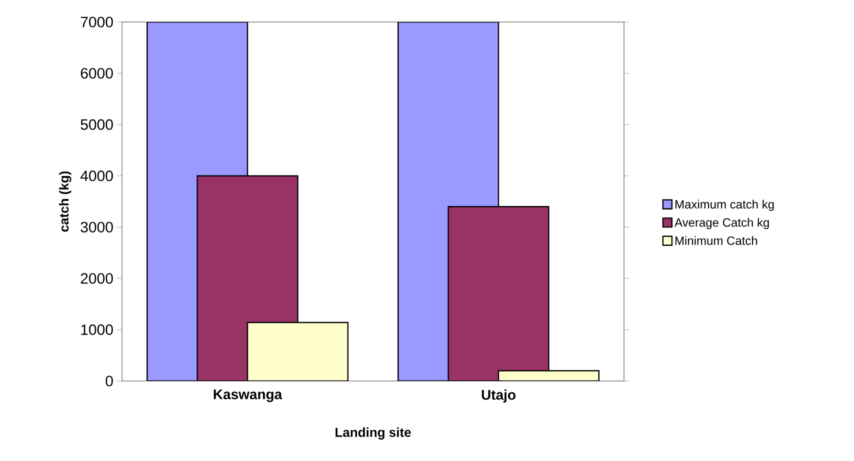 This screenshot has height=461, width=854. Describe the element at coordinates (65, 201) in the screenshot. I see `y-axis-title: catch (kg)` at that location.